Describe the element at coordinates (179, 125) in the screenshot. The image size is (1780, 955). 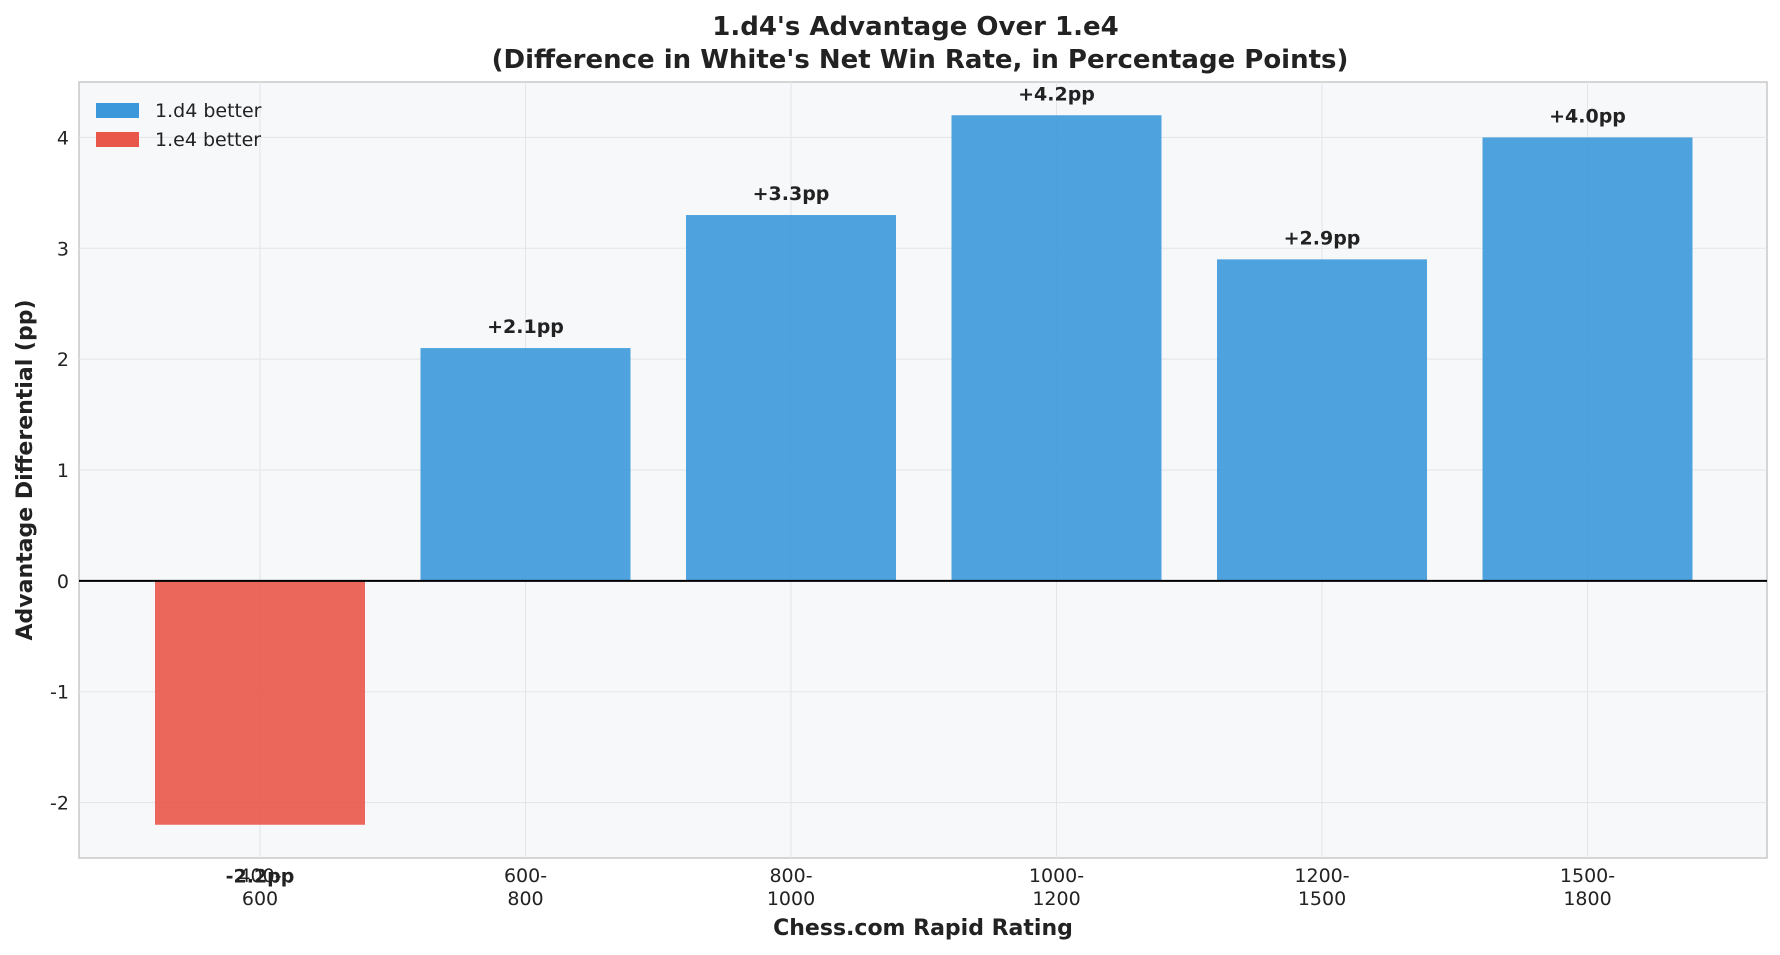
I see `legend: 1.d4 better 1.e4 better` at that location.